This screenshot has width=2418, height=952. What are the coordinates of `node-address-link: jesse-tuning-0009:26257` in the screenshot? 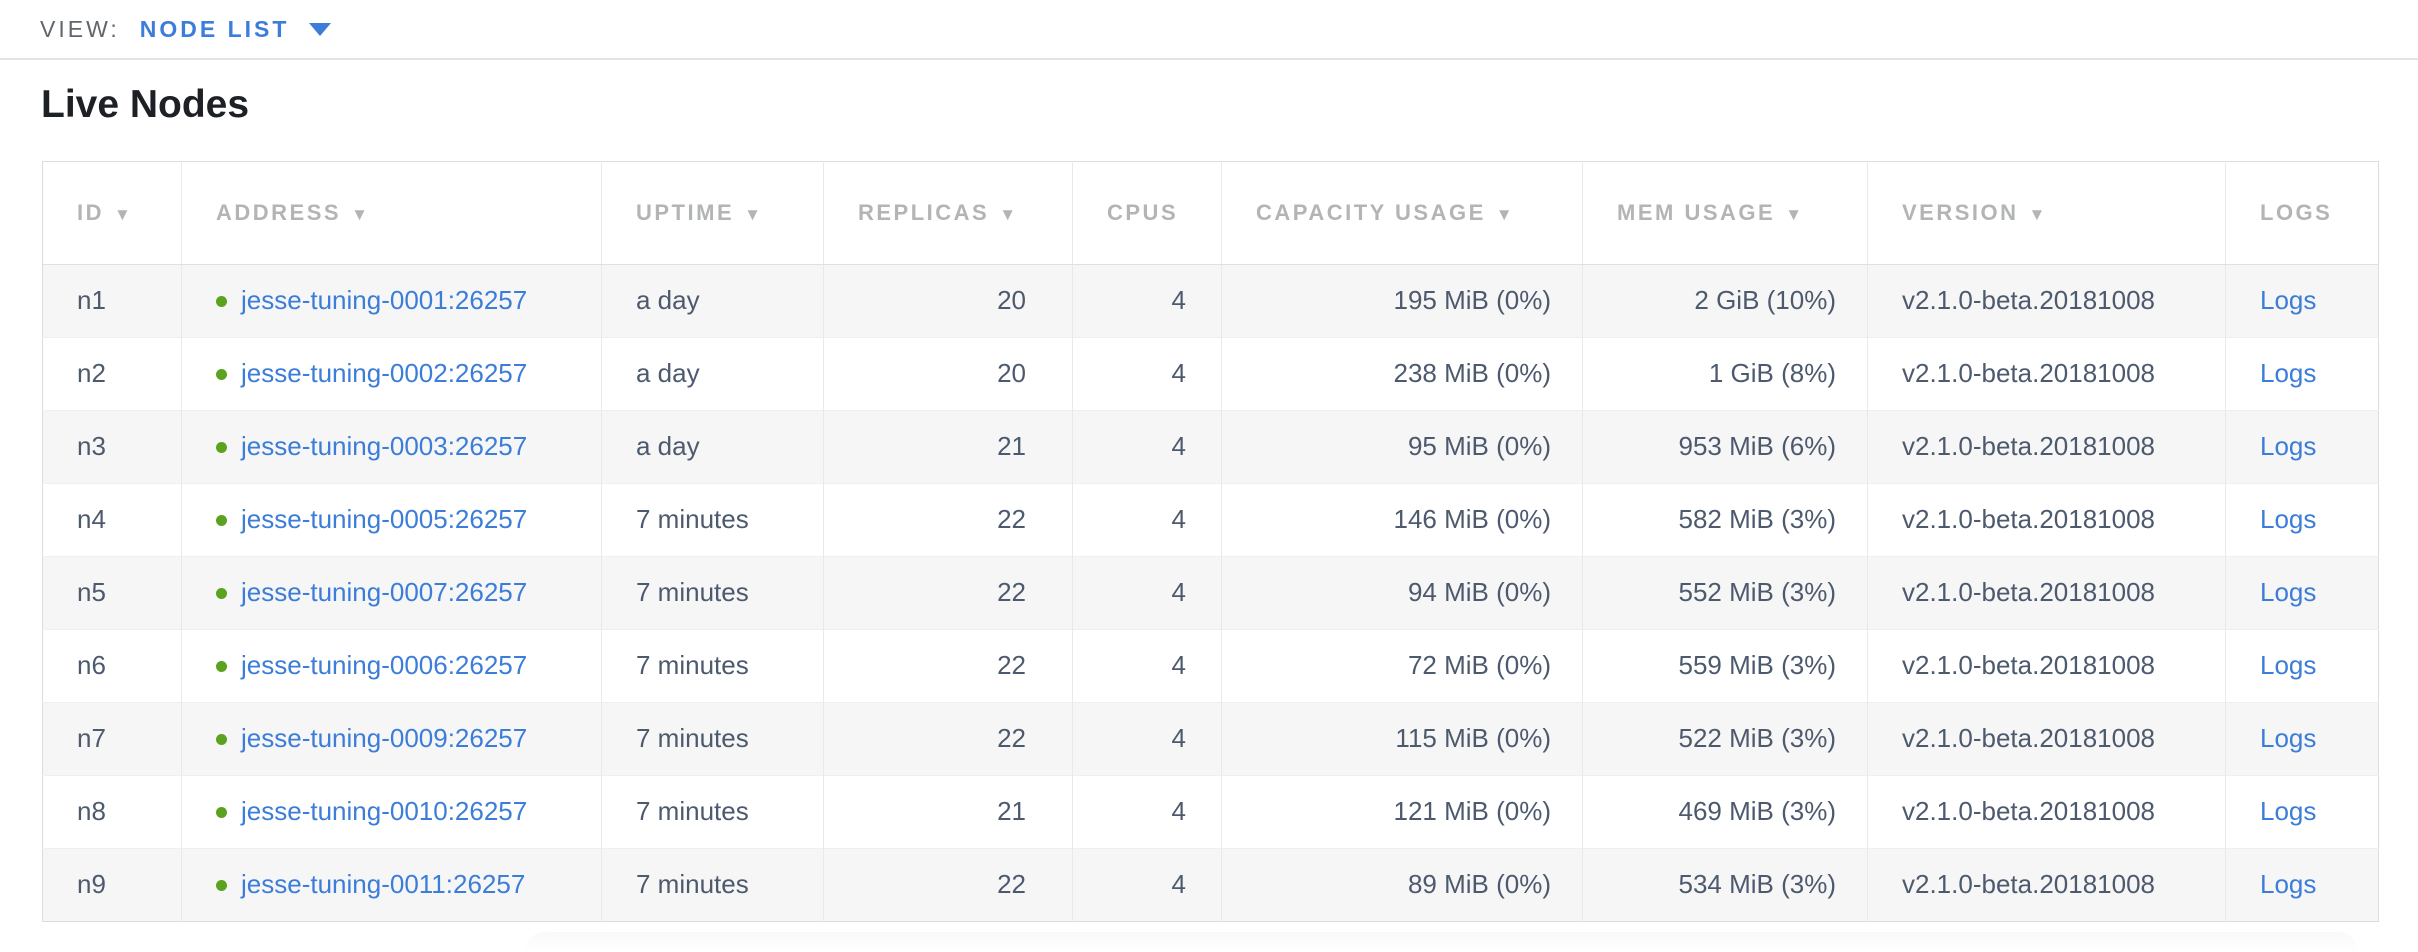 It's located at (384, 738).